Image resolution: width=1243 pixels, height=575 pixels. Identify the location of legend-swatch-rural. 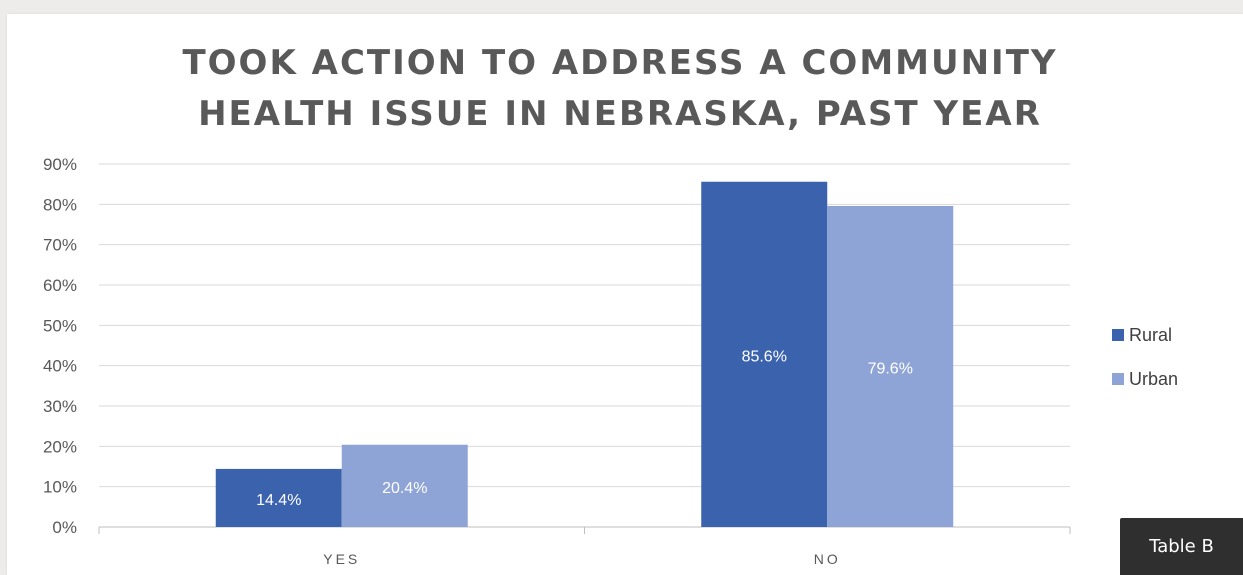
(1118, 335).